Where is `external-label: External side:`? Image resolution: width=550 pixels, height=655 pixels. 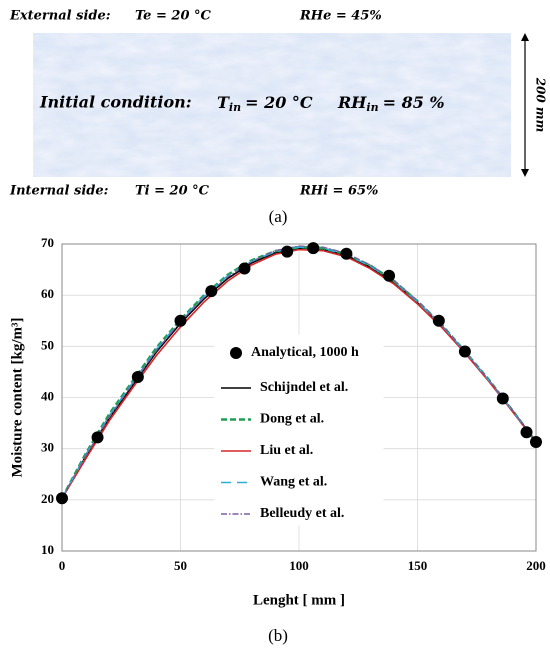
external-label: External side: is located at coordinates (60, 16).